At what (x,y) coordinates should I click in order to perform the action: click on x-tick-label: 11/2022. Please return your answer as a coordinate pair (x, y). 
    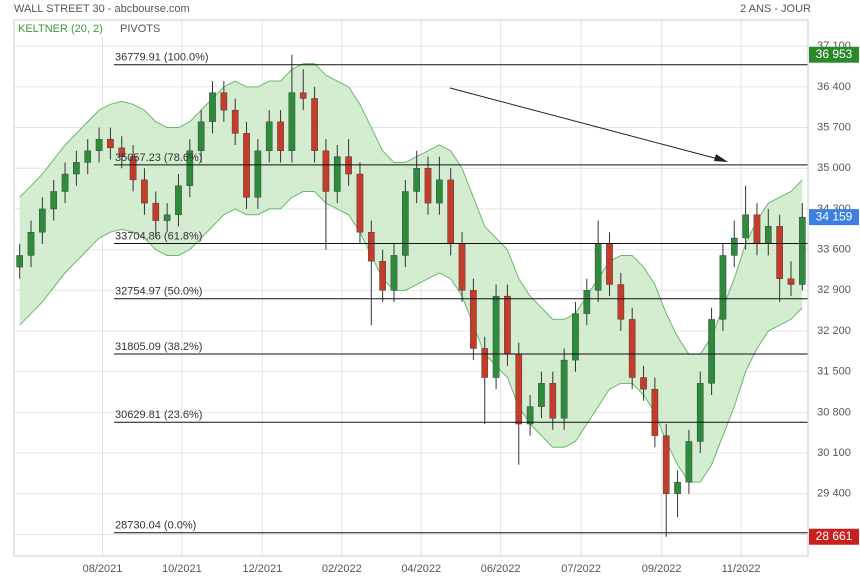
    Looking at the image, I should click on (741, 569).